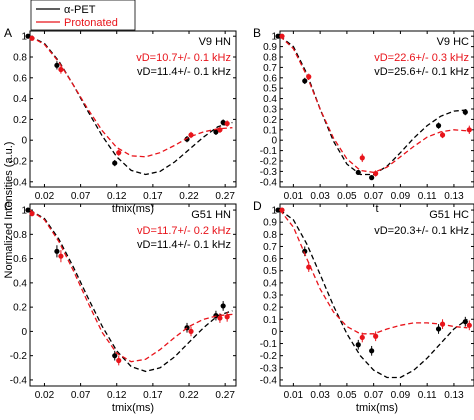 The height and width of the screenshot is (420, 474). Describe the element at coordinates (453, 42) in the screenshot. I see `panel-title: V9 HC` at that location.